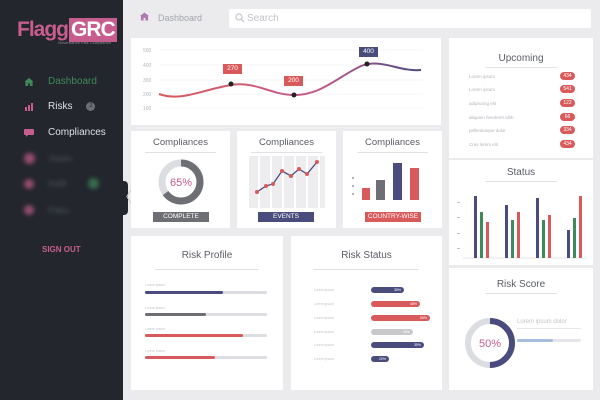  What do you see at coordinates (567, 76) in the screenshot?
I see `count-badge: 434` at bounding box center [567, 76].